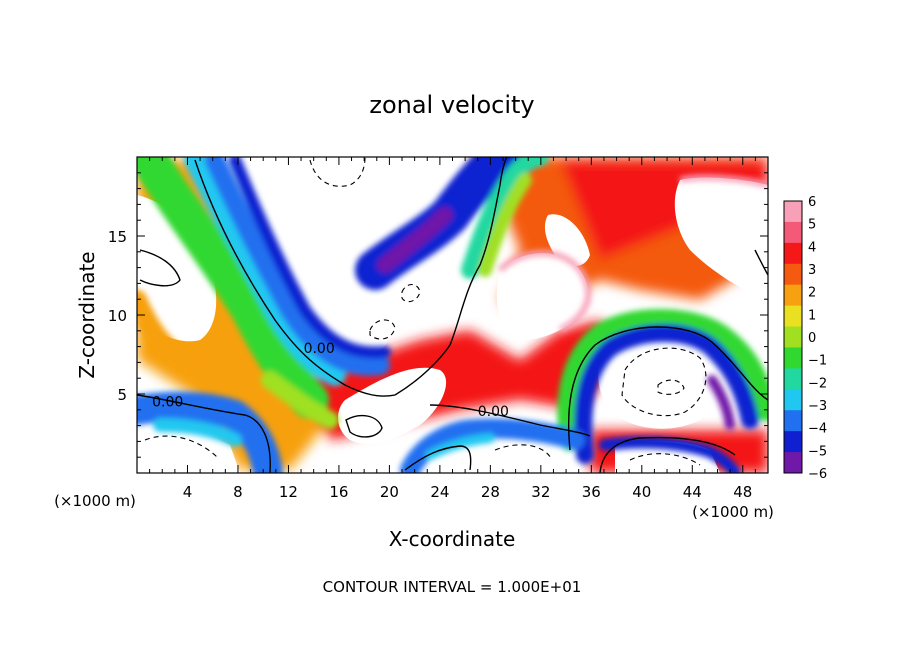 The width and height of the screenshot is (904, 654). Describe the element at coordinates (389, 492) in the screenshot. I see `x-tick-label: 20` at that location.